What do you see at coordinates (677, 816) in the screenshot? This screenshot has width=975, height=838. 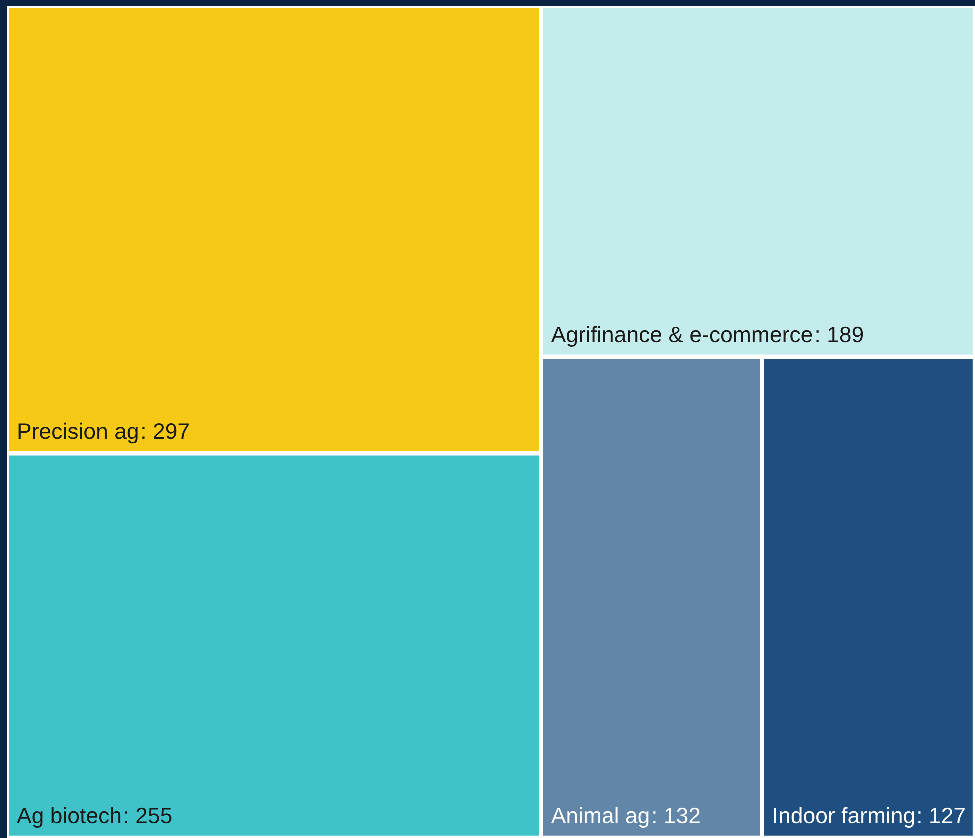 I see `data-label: : 132` at bounding box center [677, 816].